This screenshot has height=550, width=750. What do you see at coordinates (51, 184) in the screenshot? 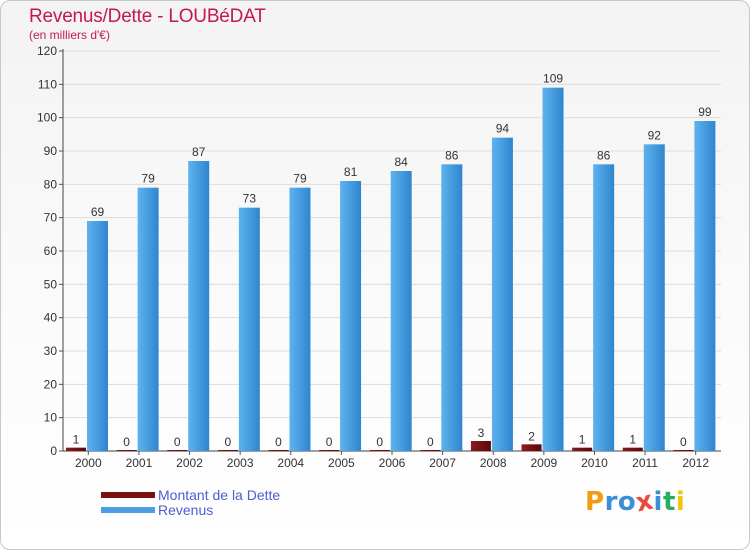
I see `y-tick-label: 80` at bounding box center [51, 184].